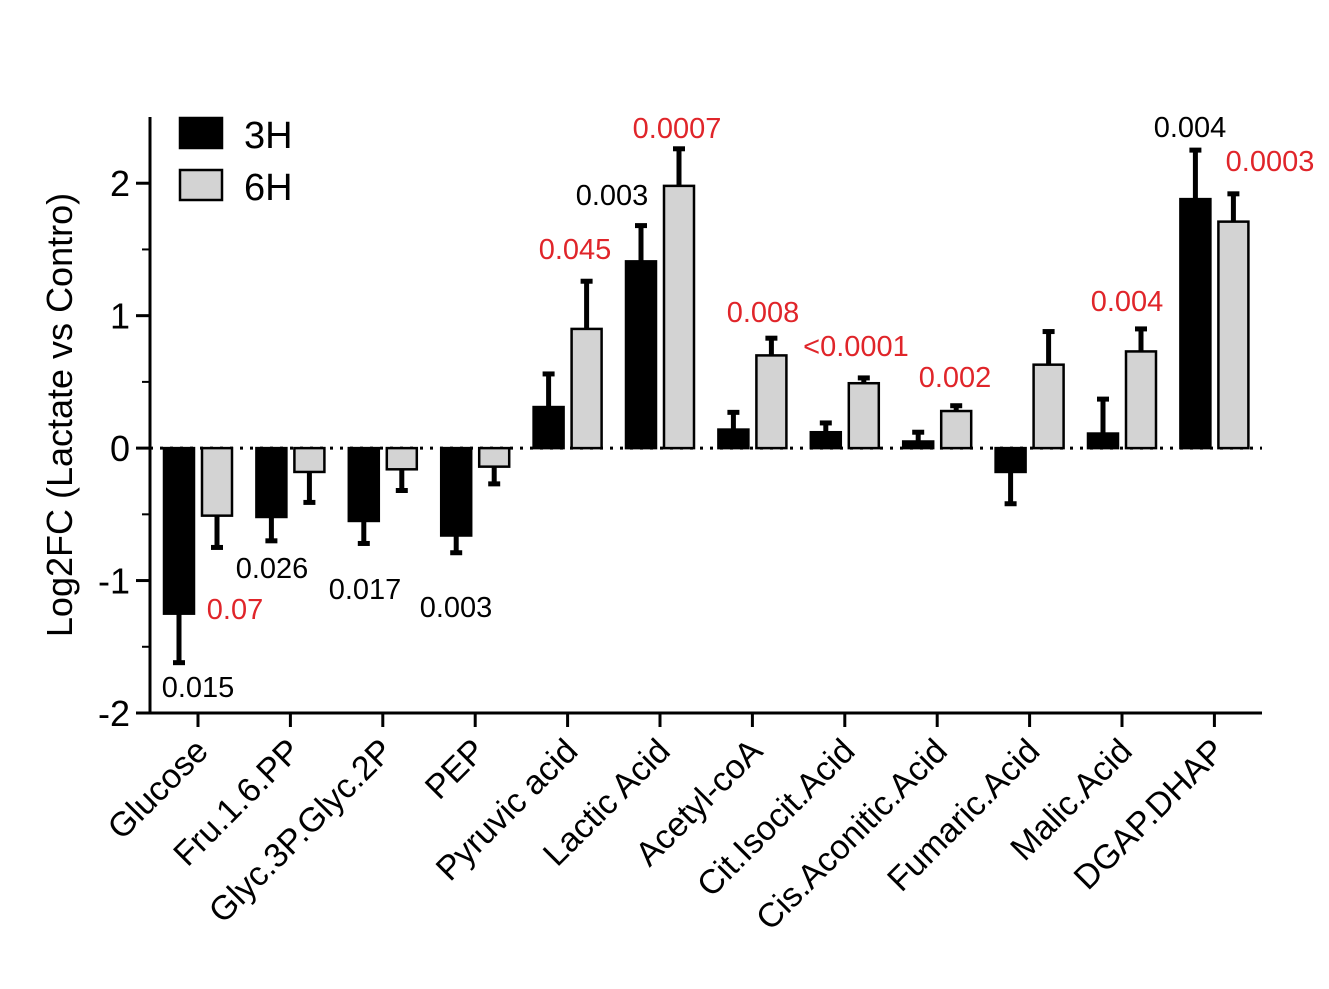  Describe the element at coordinates (120, 316) in the screenshot. I see `y-tick-label: 1` at that location.